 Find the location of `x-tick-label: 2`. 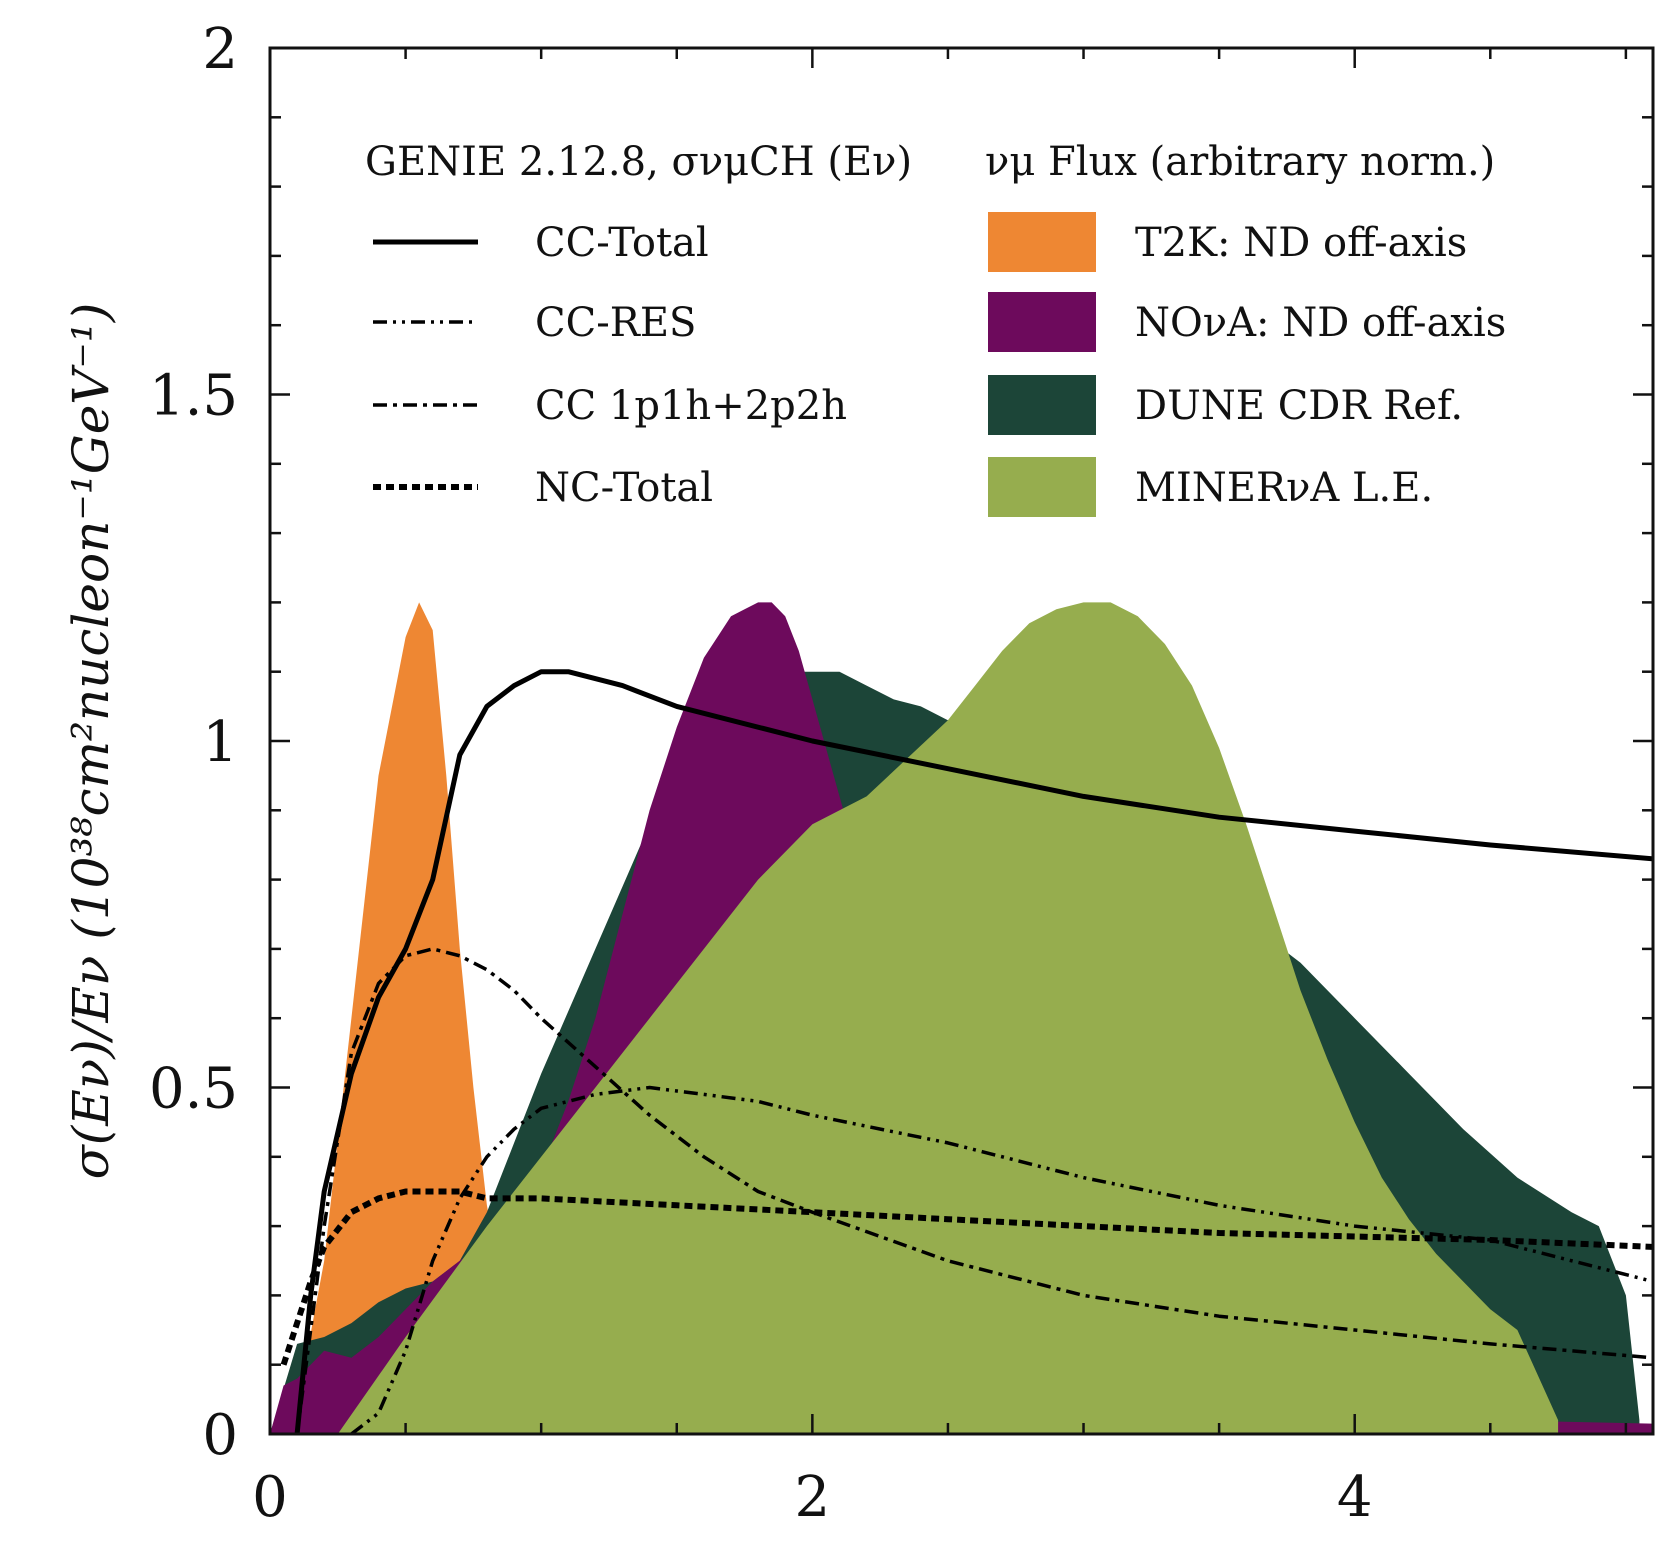

x-tick-label: 2 is located at coordinates (813, 1497).